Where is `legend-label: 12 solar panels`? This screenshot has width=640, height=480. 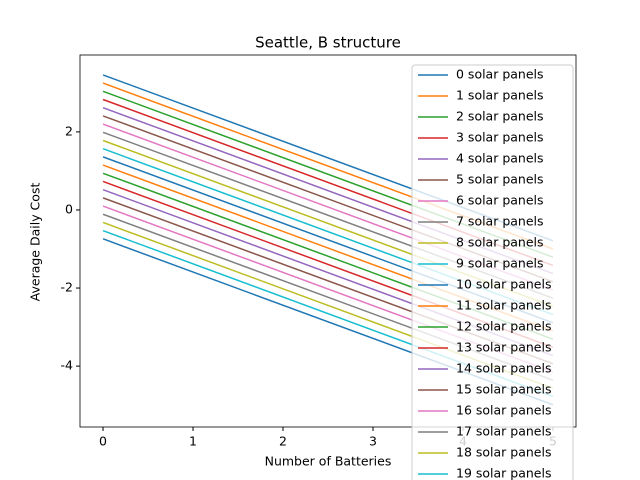 legend-label: 12 solar panels is located at coordinates (503, 326).